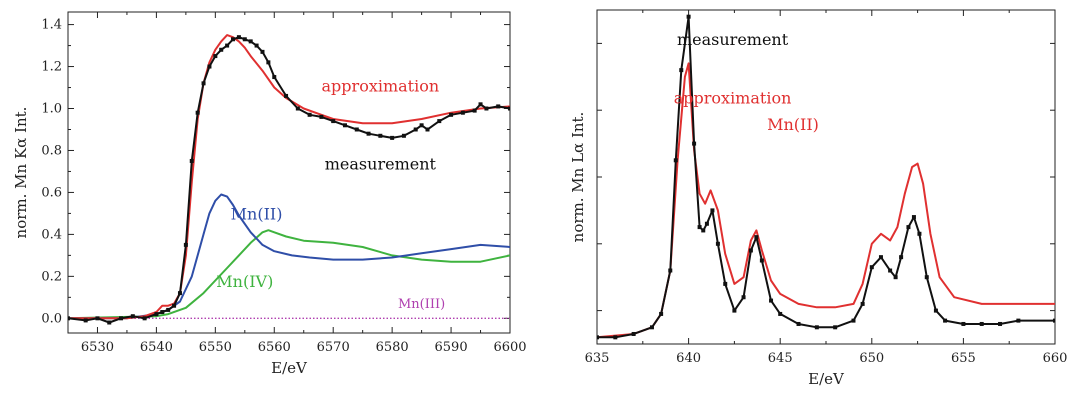  I want to click on y-tick-label: 0.0, so click(51, 318).